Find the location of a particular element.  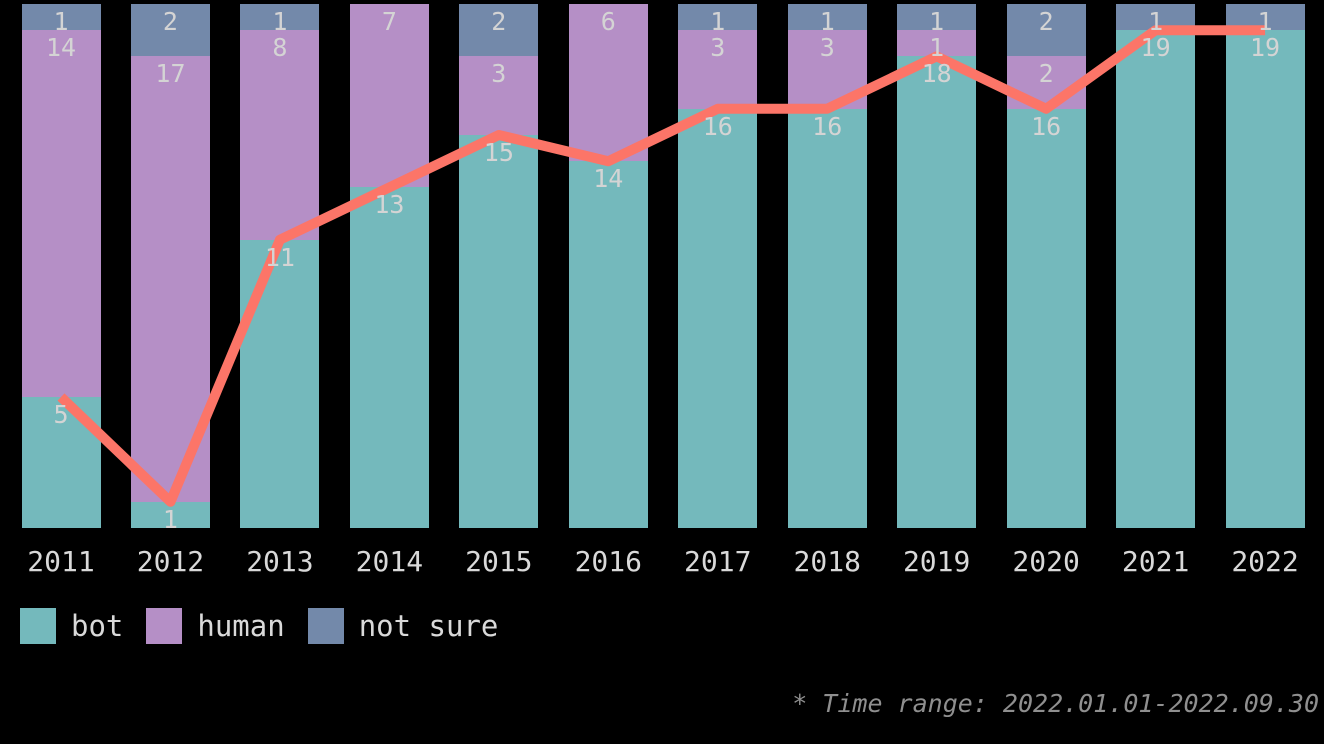

legend-swatch-not-sure is located at coordinates (325, 626).